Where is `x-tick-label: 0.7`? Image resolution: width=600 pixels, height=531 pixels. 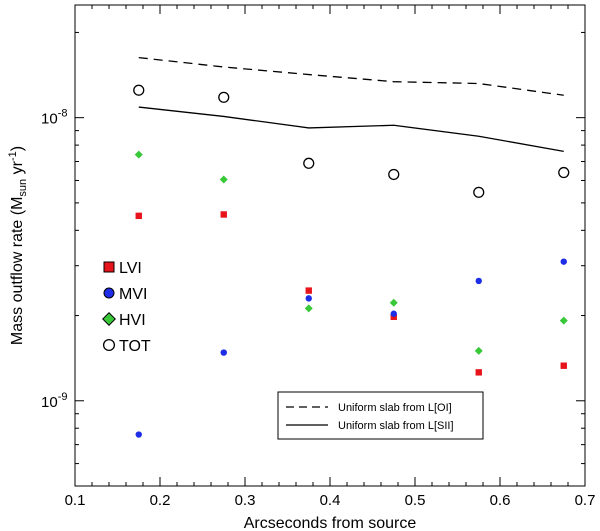 x-tick-label: 0.7 is located at coordinates (585, 500).